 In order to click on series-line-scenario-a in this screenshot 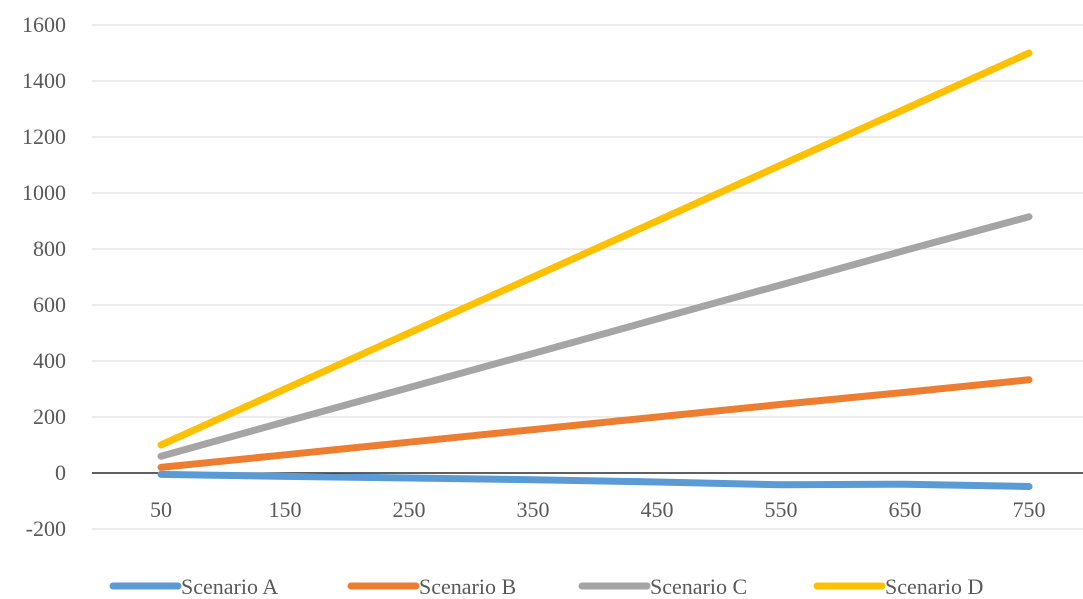, I will do `click(595, 480)`.